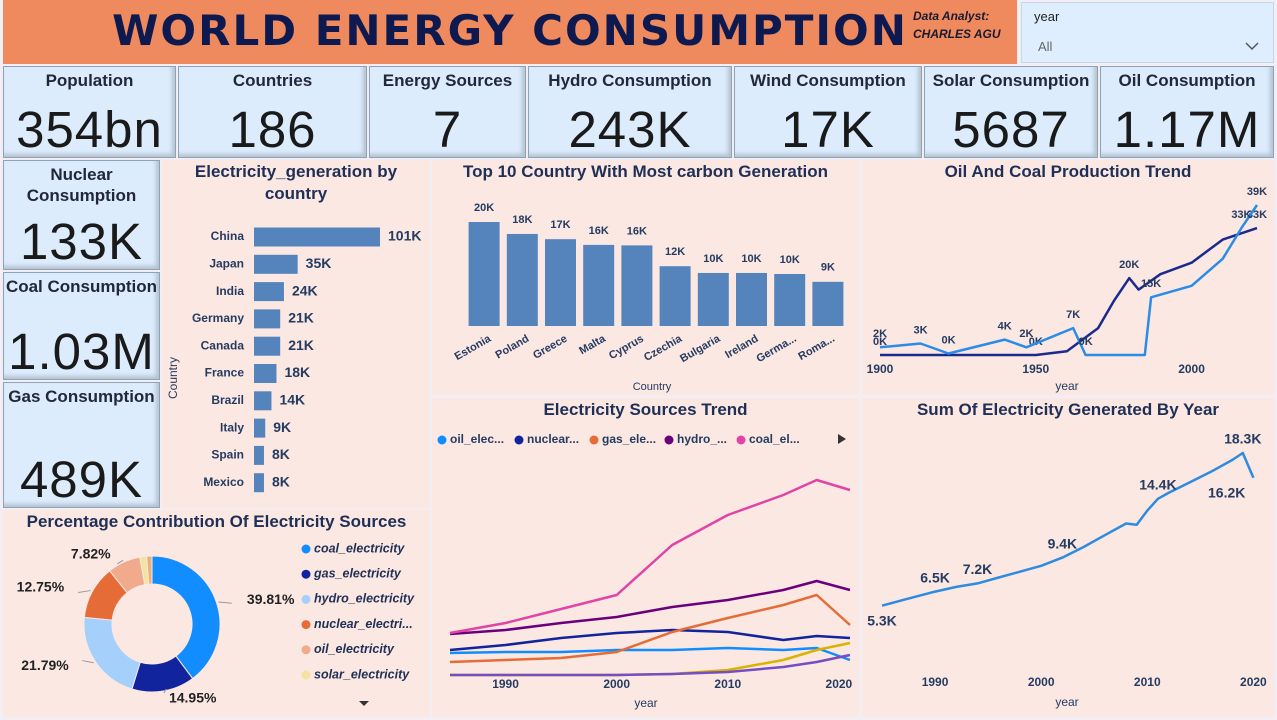 The width and height of the screenshot is (1277, 720). Describe the element at coordinates (230, 291) in the screenshot. I see `category-label: India` at that location.